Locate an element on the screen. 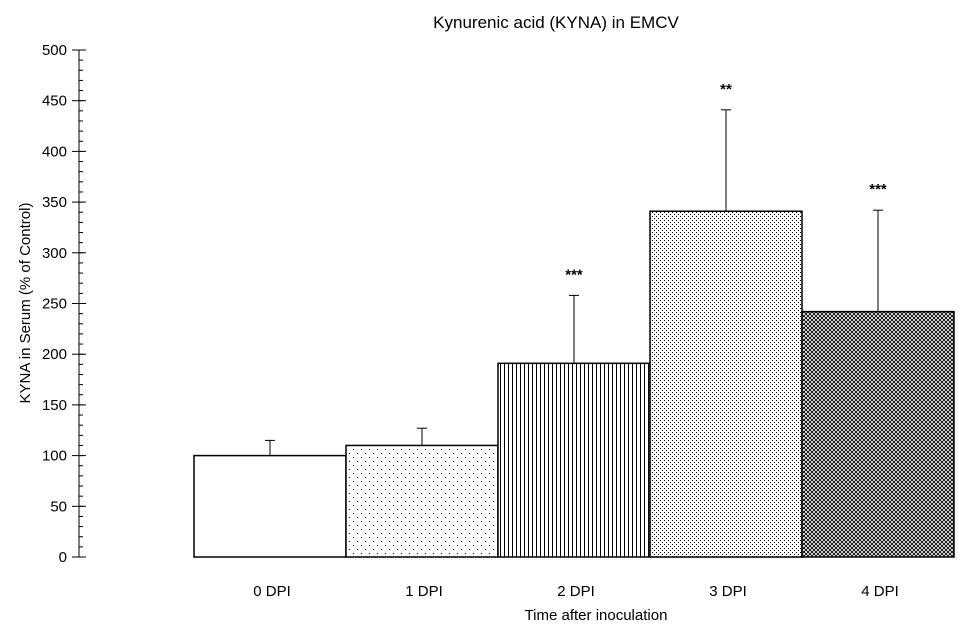  y-tick-label: 200 is located at coordinates (54, 354).